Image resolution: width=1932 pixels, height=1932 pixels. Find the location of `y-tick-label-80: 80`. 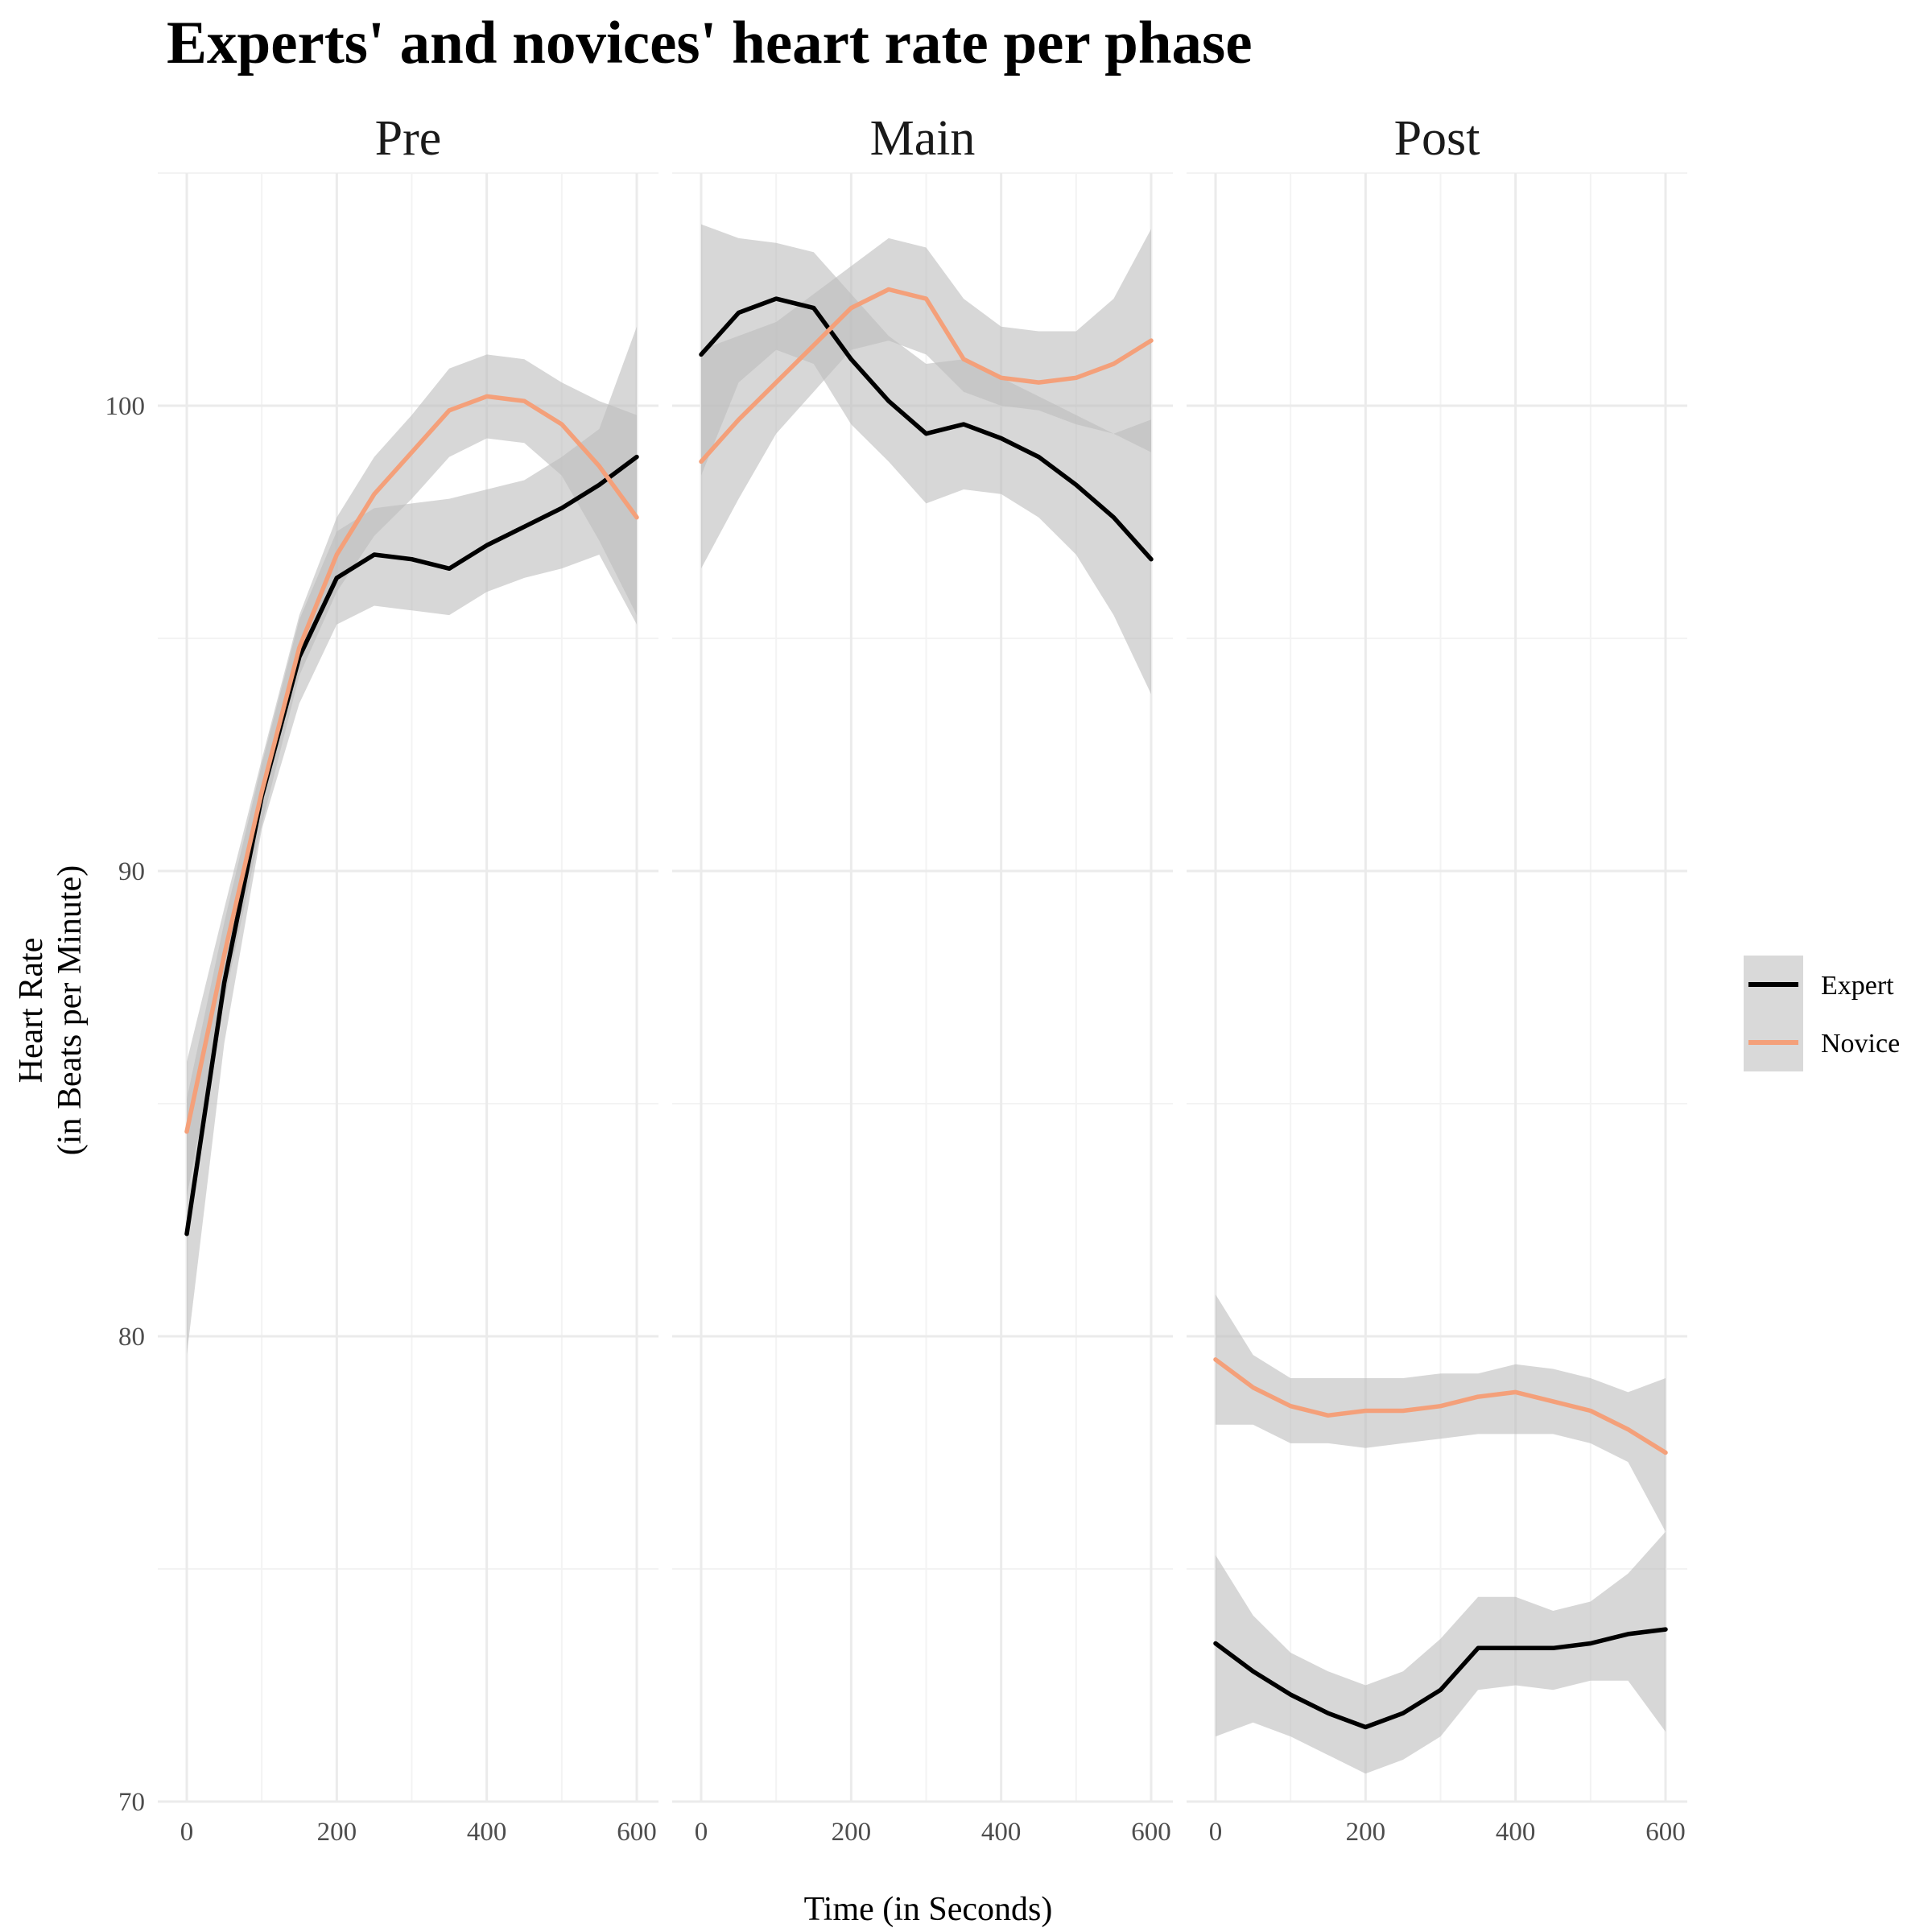

y-tick-label-80: 80 is located at coordinates (131, 1337).